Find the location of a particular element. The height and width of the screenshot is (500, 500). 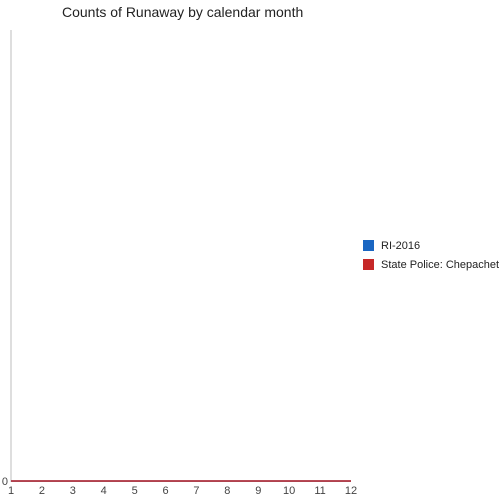

chart-title: Counts of Runaway by calendar month is located at coordinates (182, 12).